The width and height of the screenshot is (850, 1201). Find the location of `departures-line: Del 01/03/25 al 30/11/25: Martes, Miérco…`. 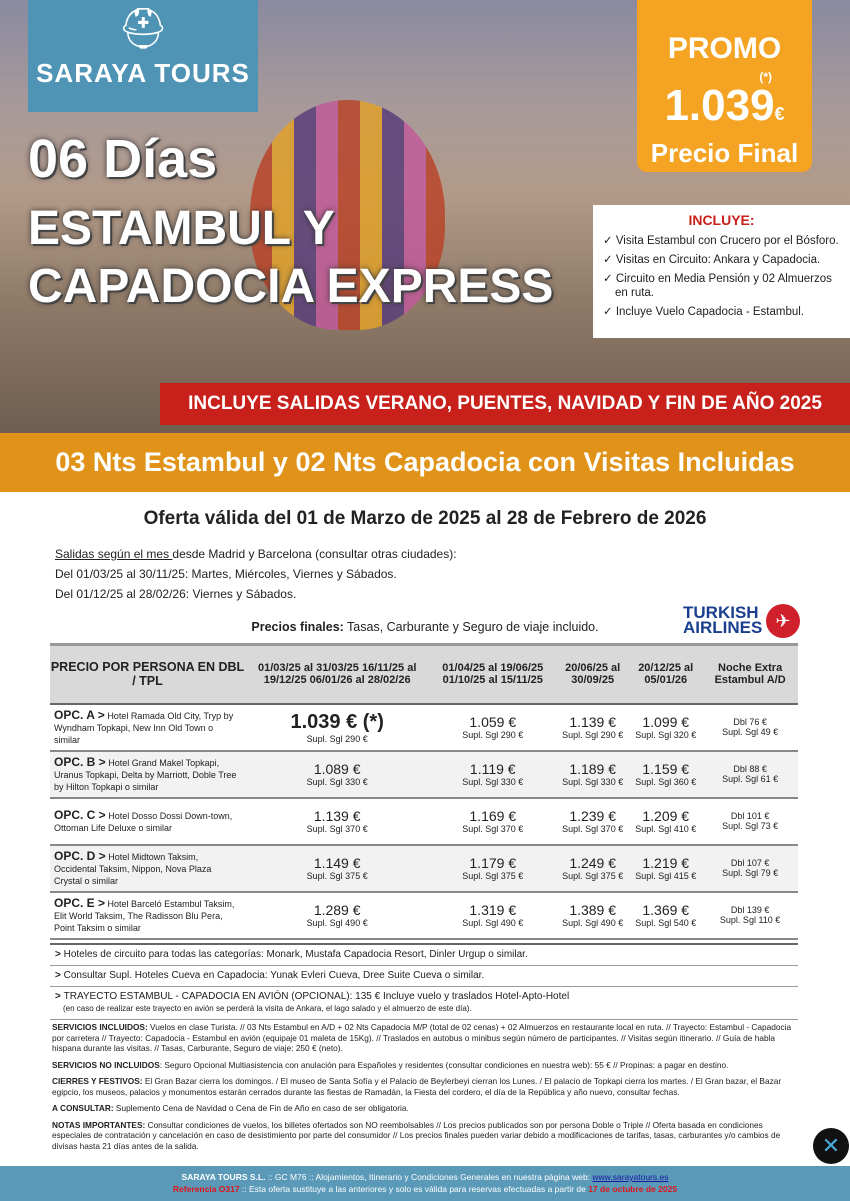

departures-line: Del 01/03/25 al 30/11/25: Martes, Miérco… is located at coordinates (226, 574).